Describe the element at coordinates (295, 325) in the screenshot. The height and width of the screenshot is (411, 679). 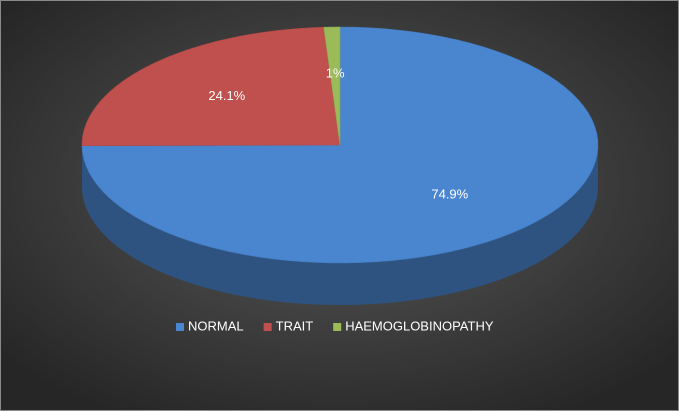
I see `legend-label: TRAIT` at that location.